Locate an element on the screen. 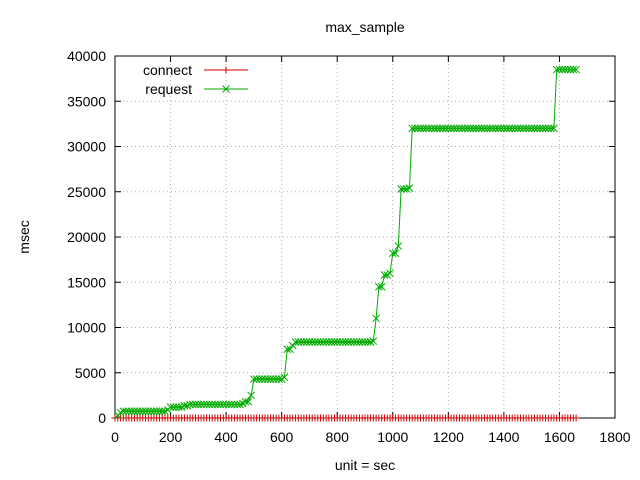 Image resolution: width=640 pixels, height=480 pixels. y-tick-label: 25000 is located at coordinates (86, 192).